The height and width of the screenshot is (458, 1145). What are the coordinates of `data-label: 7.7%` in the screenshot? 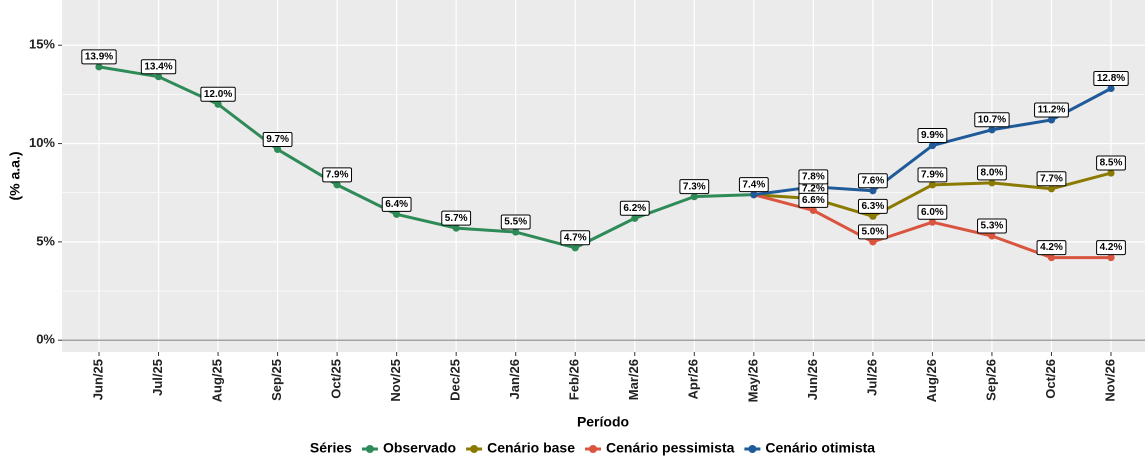 It's located at (1051, 179).